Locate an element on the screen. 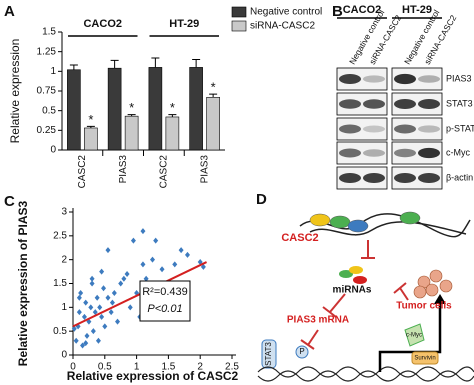  y-tick-label: 0 is located at coordinates (64, 355).